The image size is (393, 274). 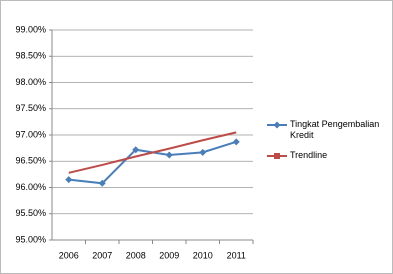 I want to click on y-tick-label: 97.50%, so click(x=30, y=108).